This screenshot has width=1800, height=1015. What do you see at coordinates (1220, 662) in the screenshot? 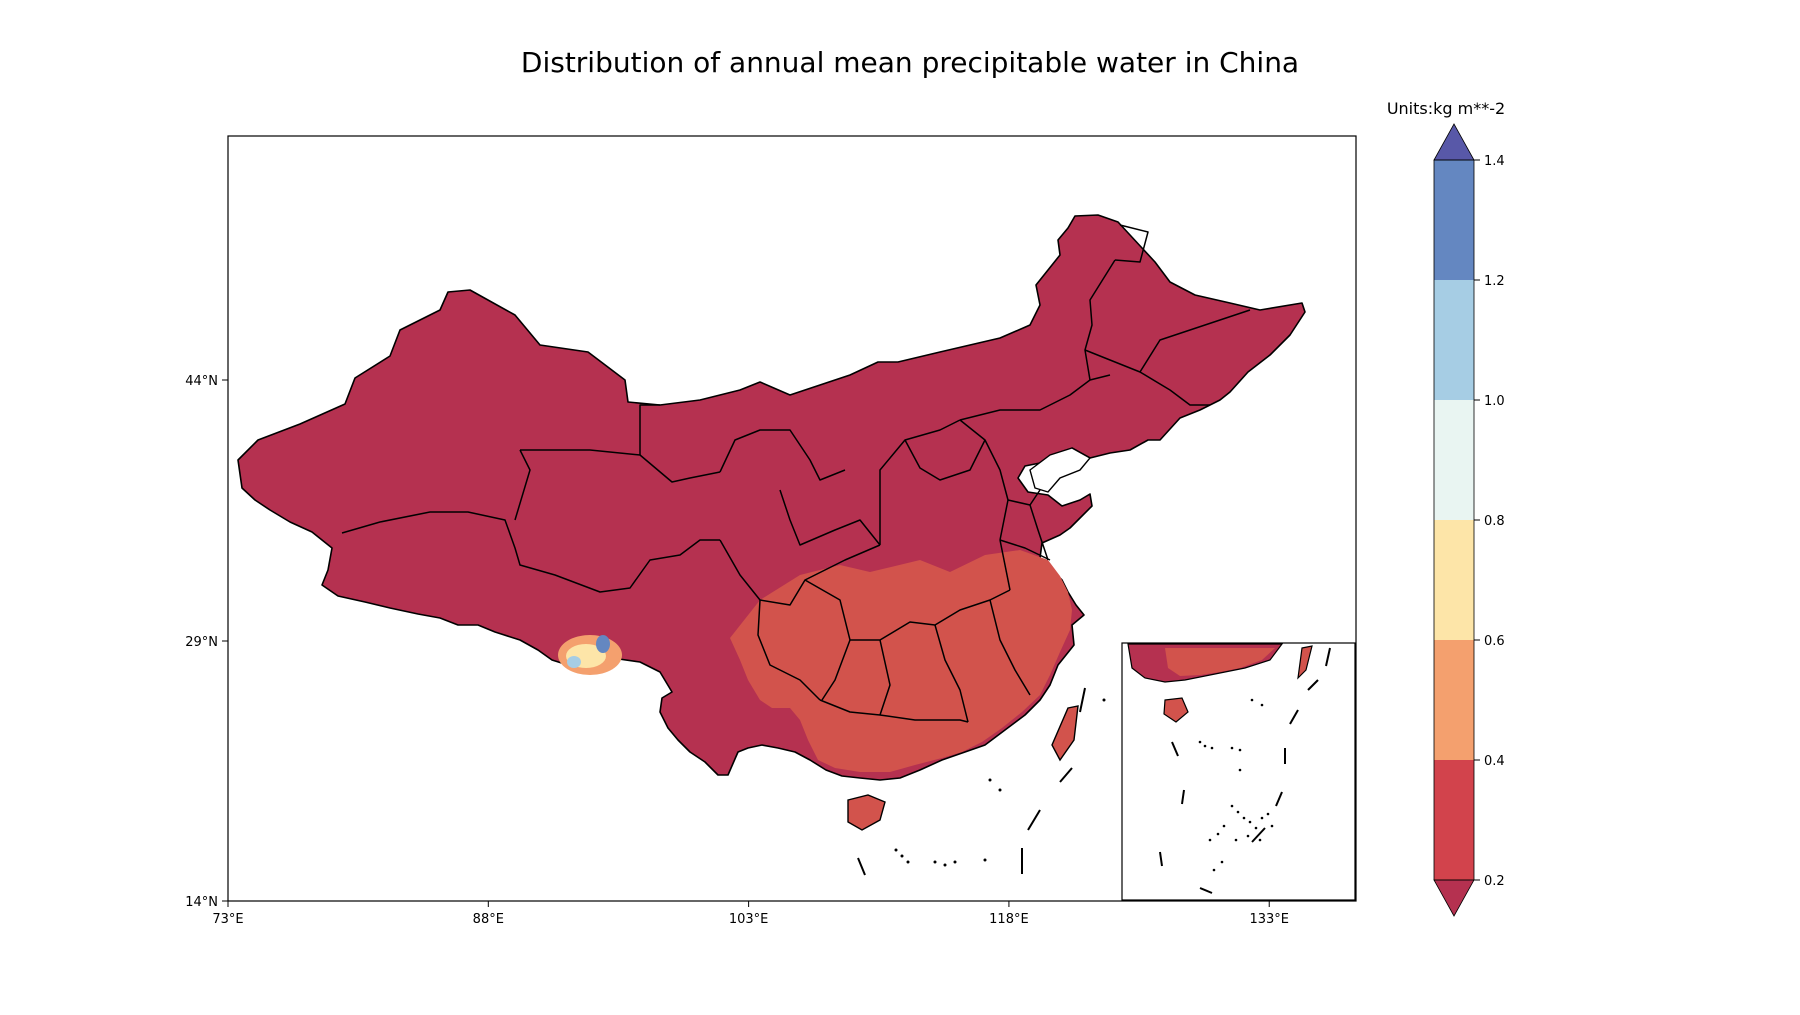
I see `inset-contour-band` at bounding box center [1220, 662].